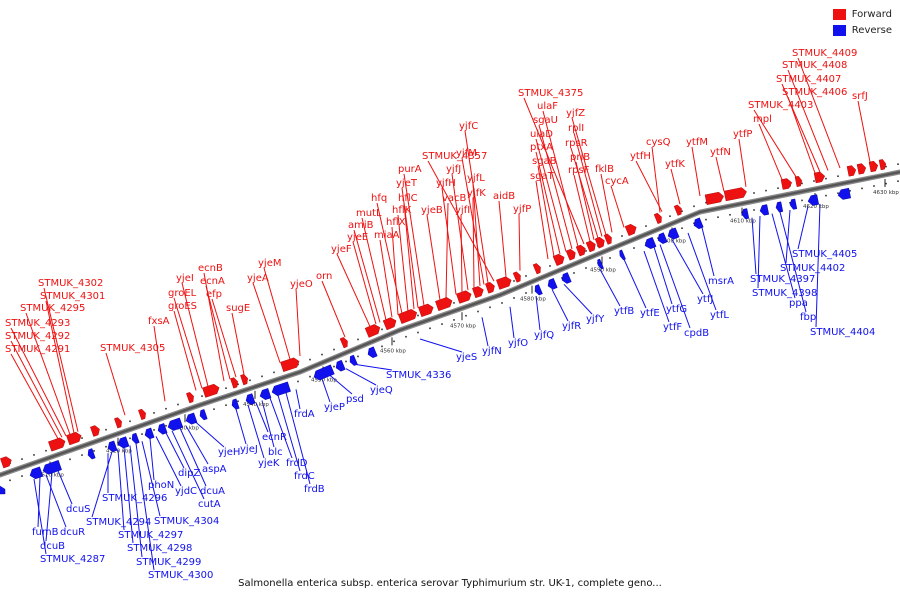  What do you see at coordinates (229, 452) in the screenshot?
I see `reverse-gene-label: yjeH` at bounding box center [229, 452].